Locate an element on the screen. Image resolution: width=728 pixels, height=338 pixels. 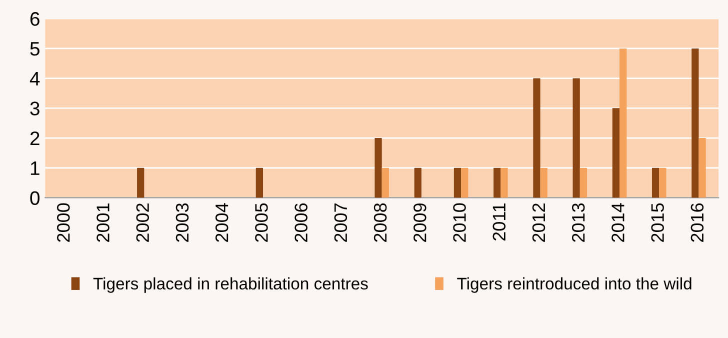
x-tick-label: 2013 is located at coordinates (578, 222).